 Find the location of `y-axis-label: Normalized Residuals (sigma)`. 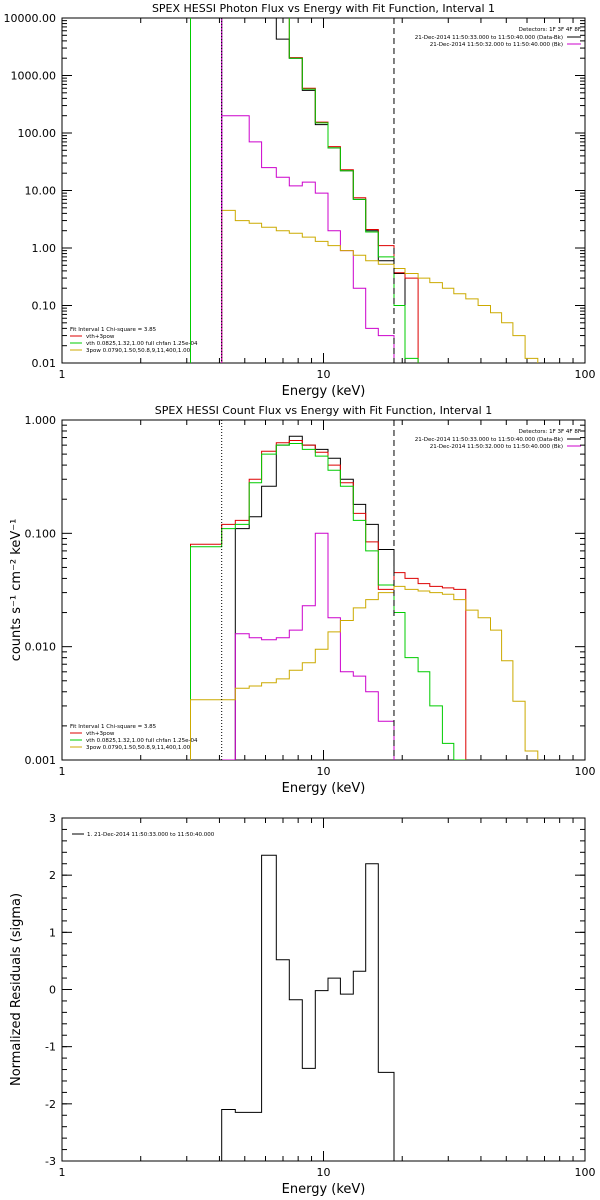

y-axis-label: Normalized Residuals (sigma) is located at coordinates (16, 989).